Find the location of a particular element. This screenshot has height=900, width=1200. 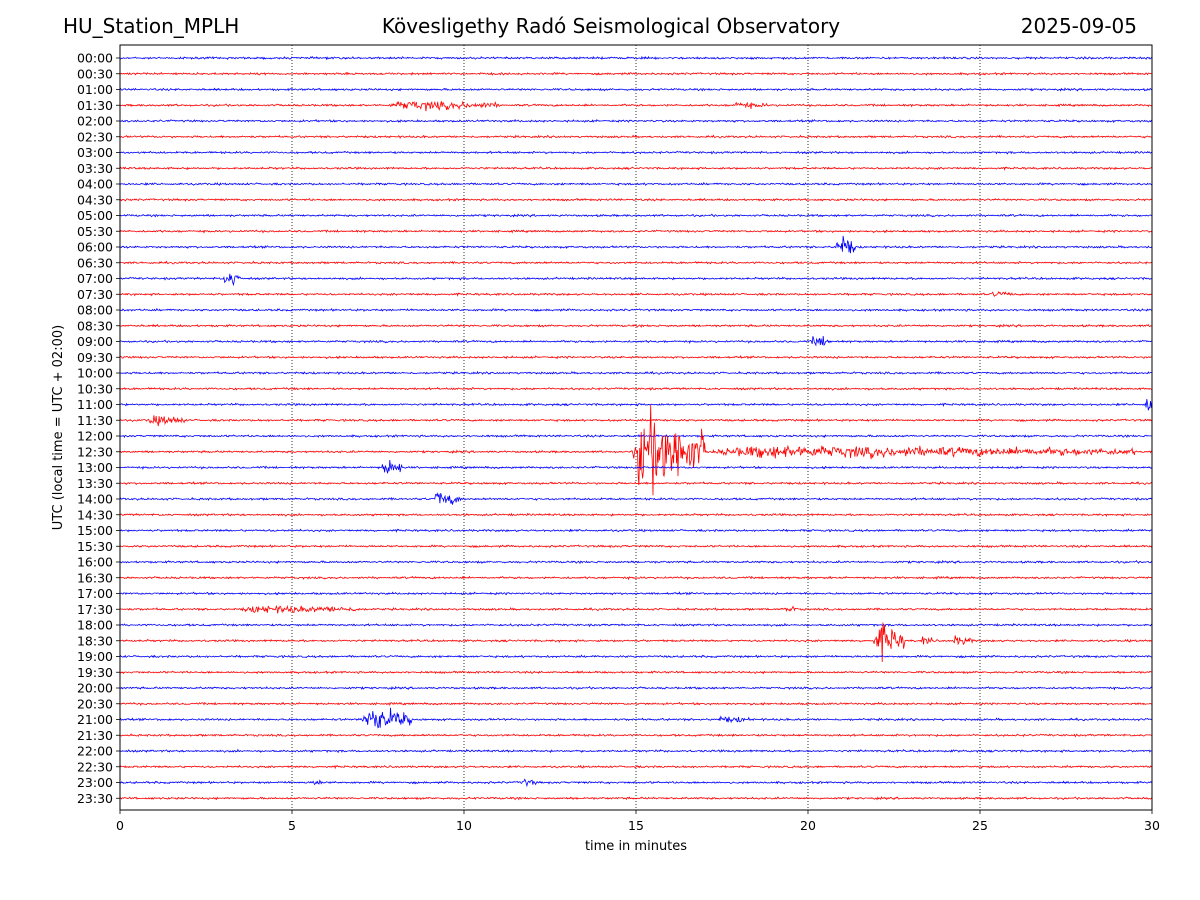

trace-2030 is located at coordinates (636, 704).